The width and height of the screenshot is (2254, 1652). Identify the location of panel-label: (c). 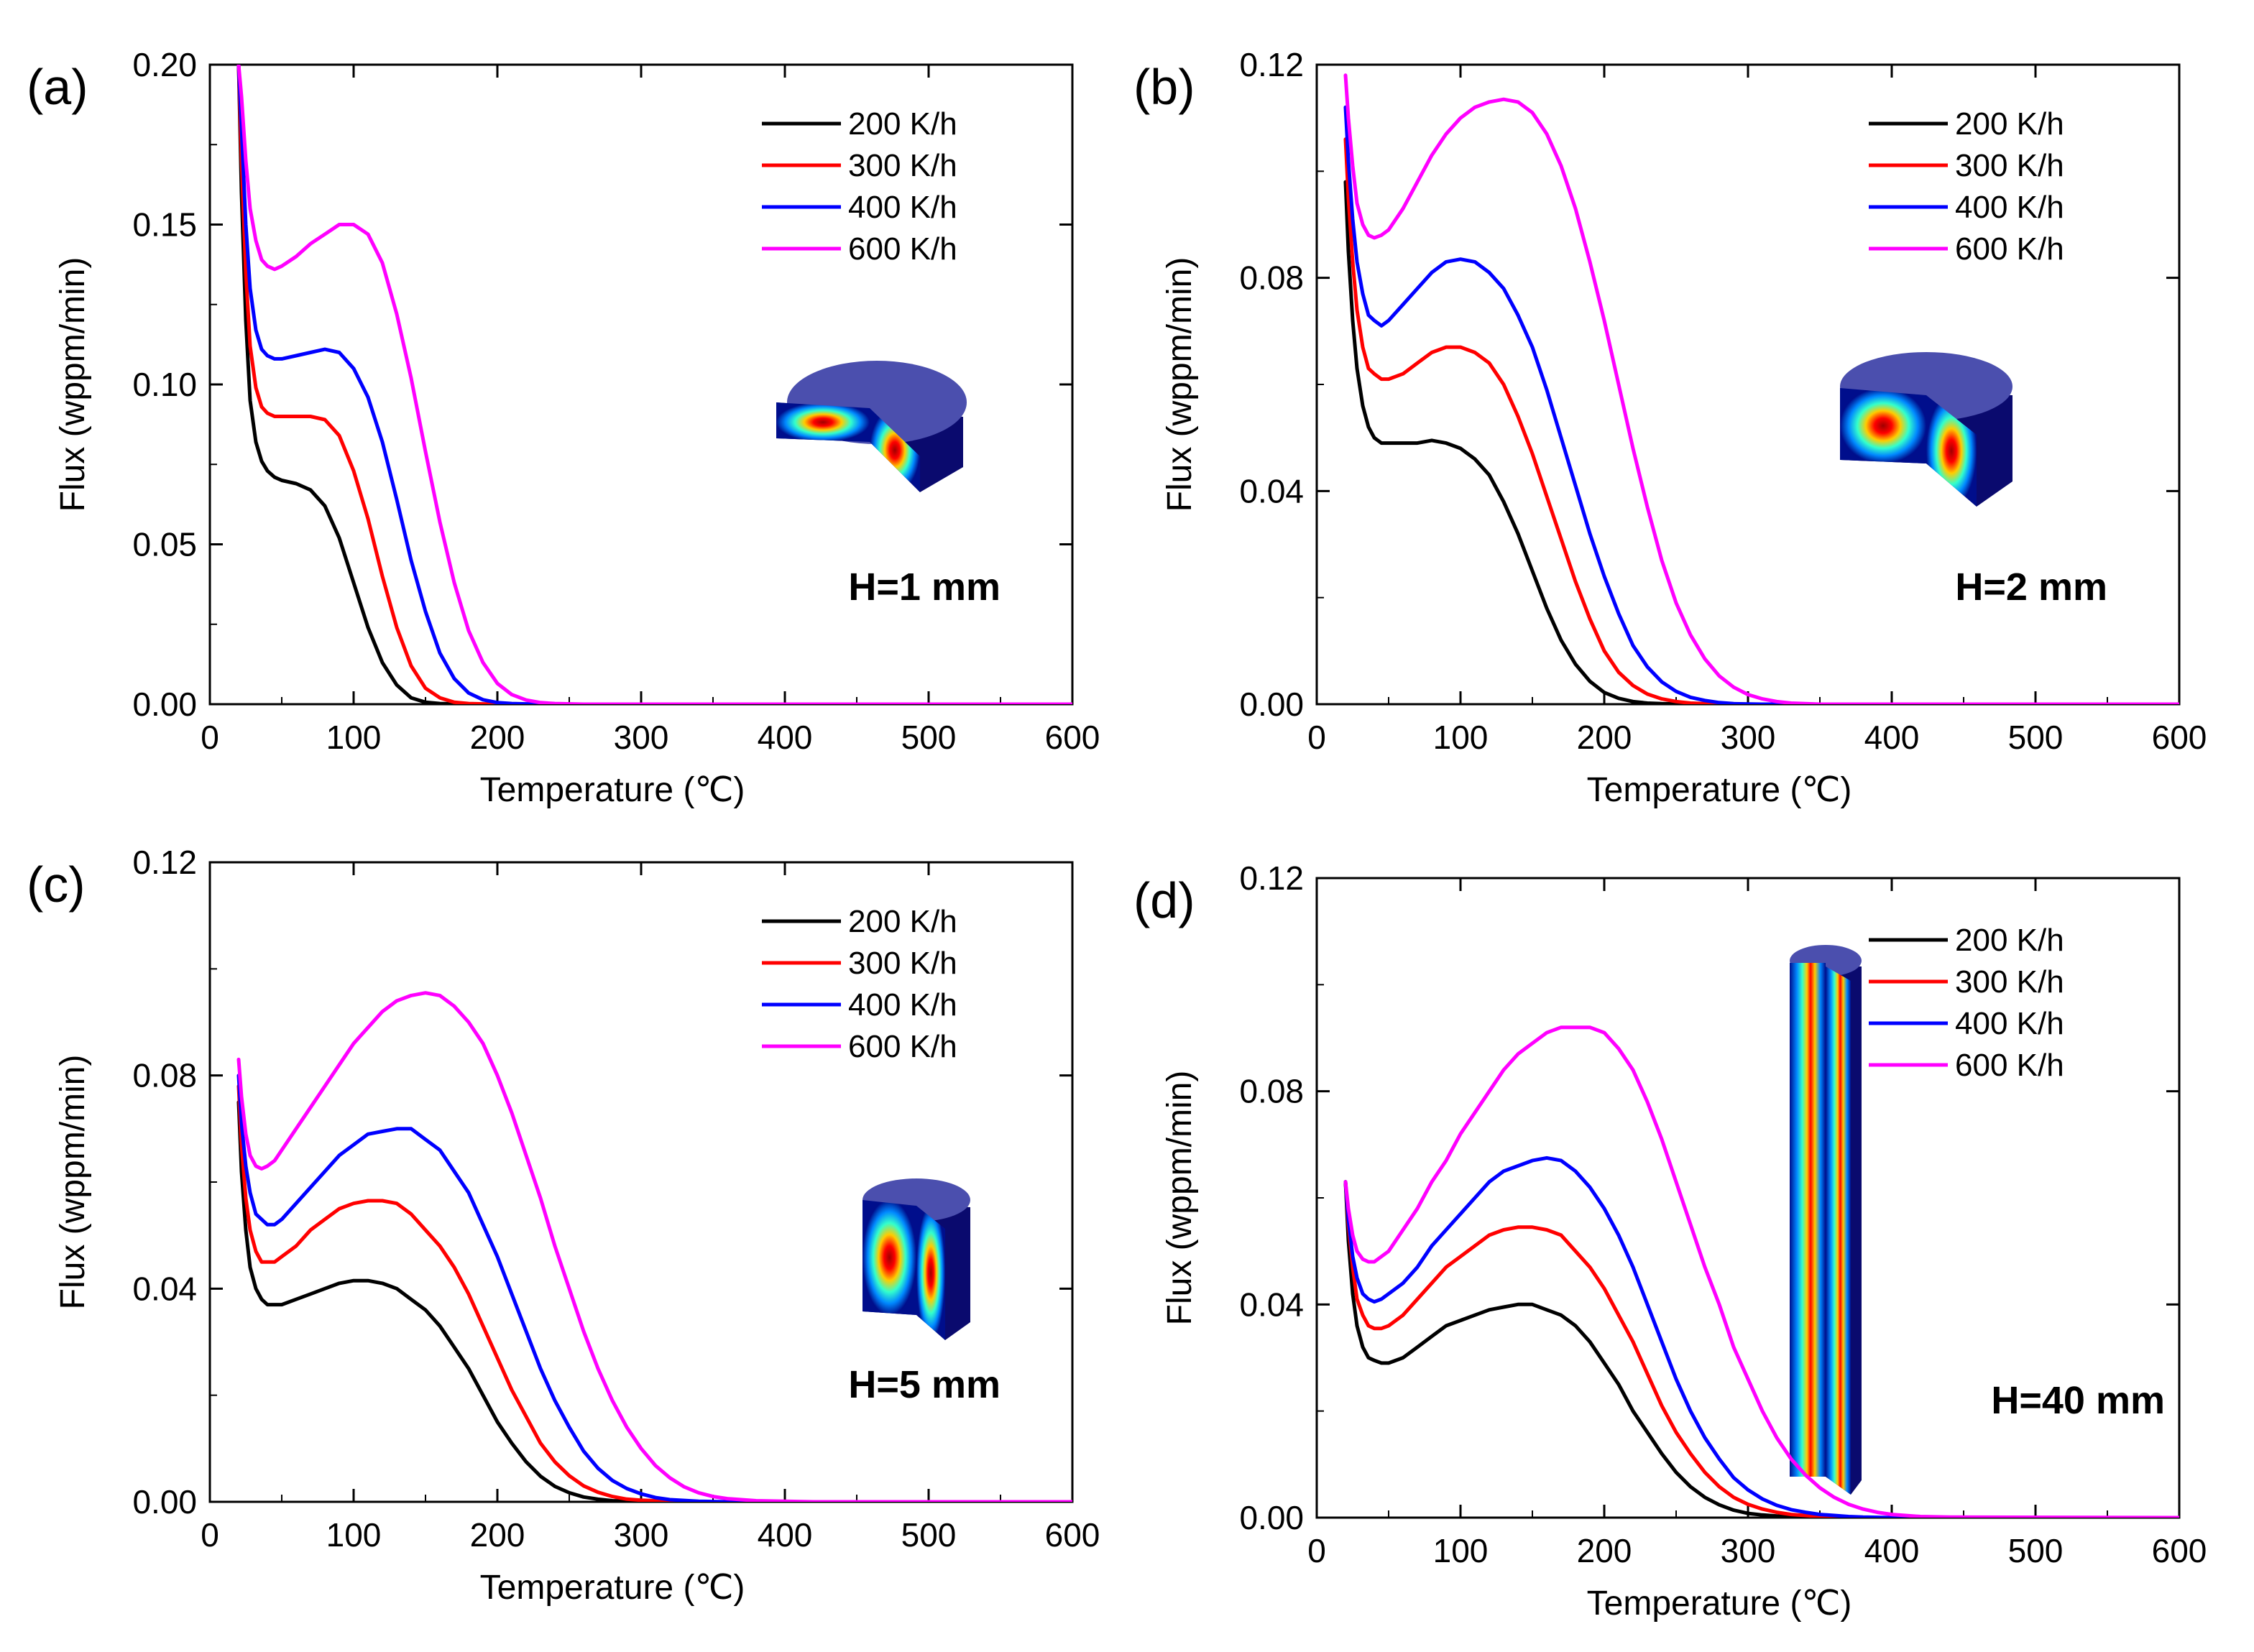
(56, 885).